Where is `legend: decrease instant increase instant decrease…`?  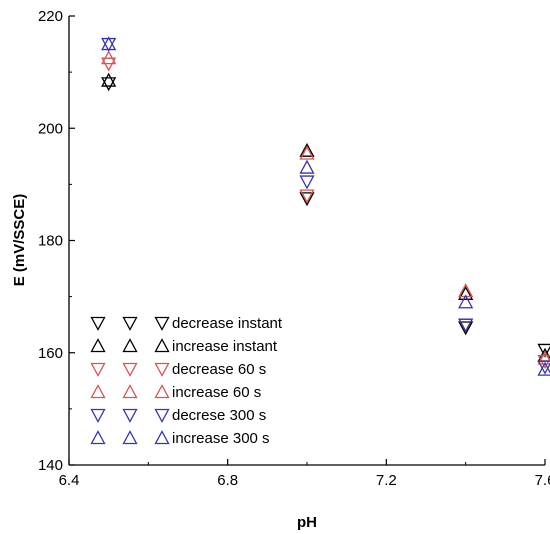
legend: decrease instant increase instant decrease… is located at coordinates (186, 381).